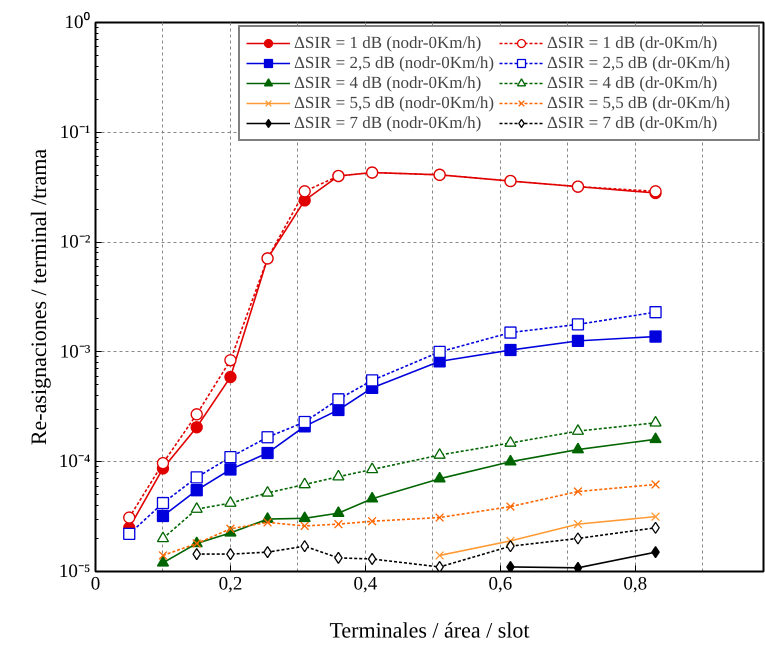 This screenshot has height=645, width=765. What do you see at coordinates (635, 584) in the screenshot?
I see `x-tick-label: 0,8` at bounding box center [635, 584].